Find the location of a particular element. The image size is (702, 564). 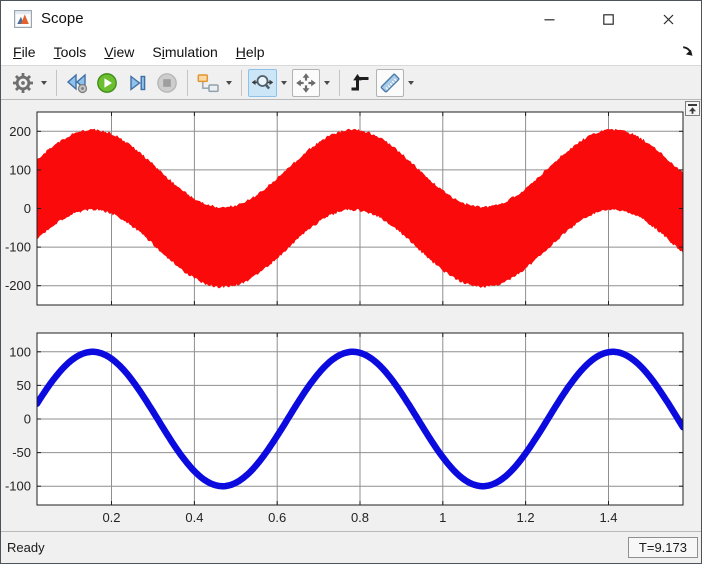

overflow-arrow-icon is located at coordinates (689, 52).